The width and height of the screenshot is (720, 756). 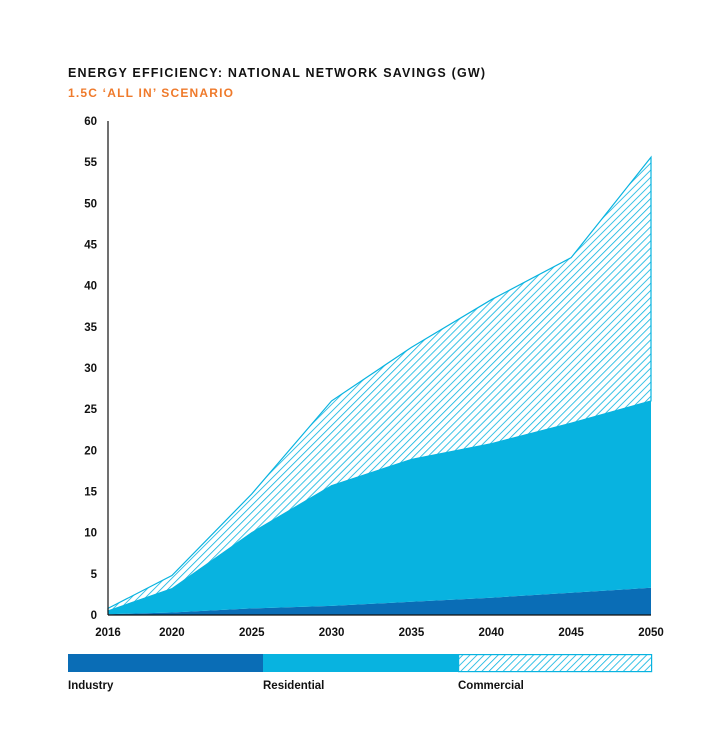 I want to click on chart-subtitle: 1.5C ‘ALL IN’ SCENARIO, so click(x=151, y=93).